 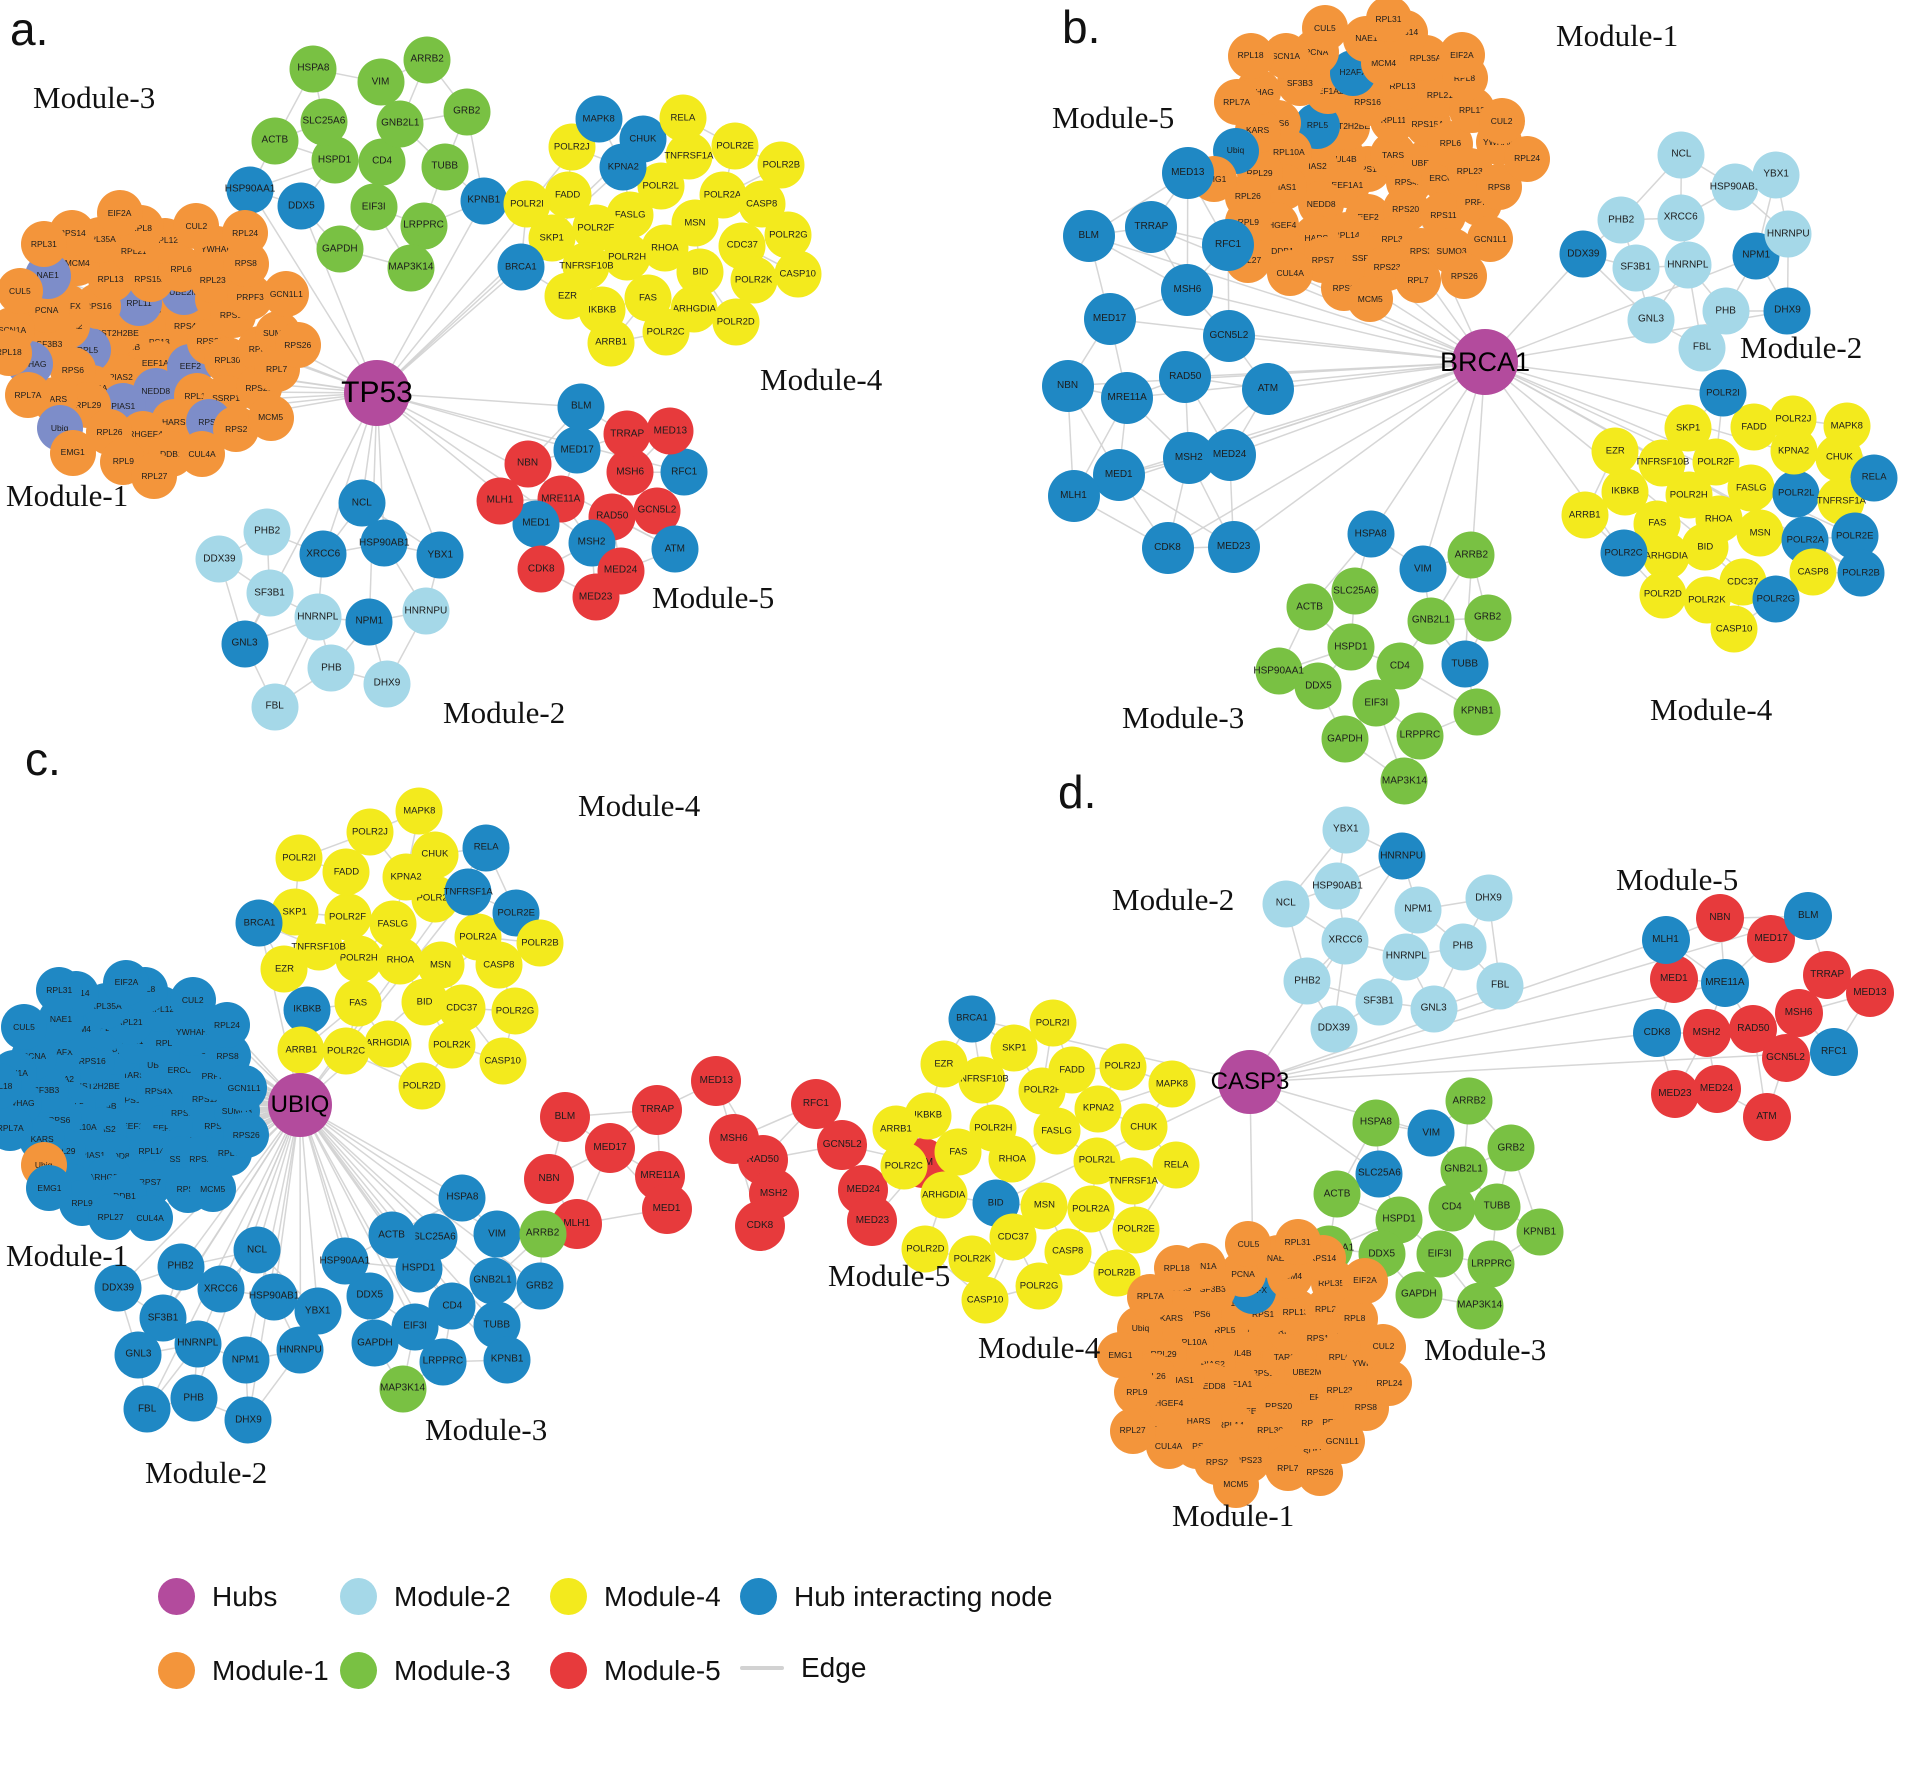 What do you see at coordinates (1665, 939) in the screenshot?
I see `protein-node: MLH1` at bounding box center [1665, 939].